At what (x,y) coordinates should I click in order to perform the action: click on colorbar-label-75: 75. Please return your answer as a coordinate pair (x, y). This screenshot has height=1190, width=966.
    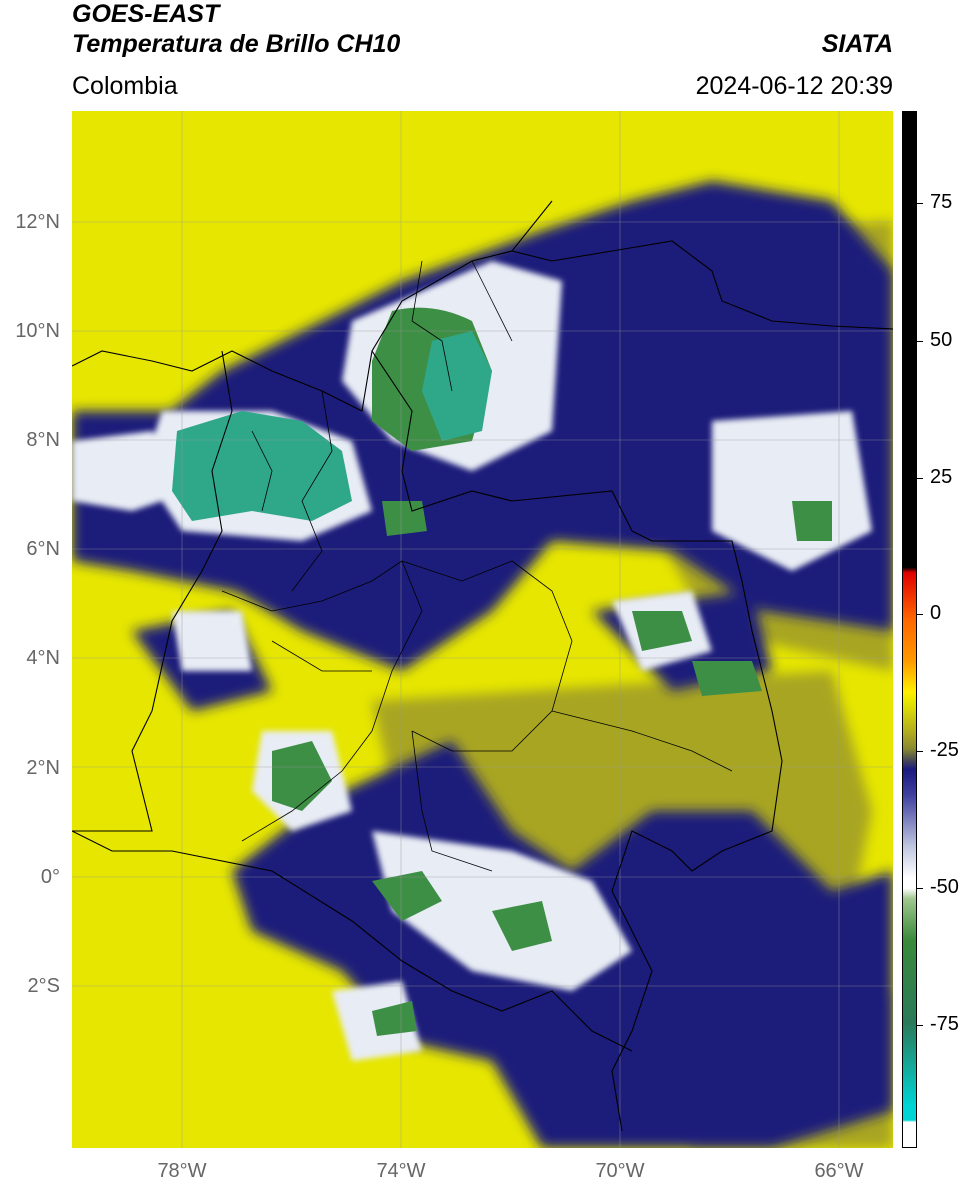
    Looking at the image, I should click on (941, 202).